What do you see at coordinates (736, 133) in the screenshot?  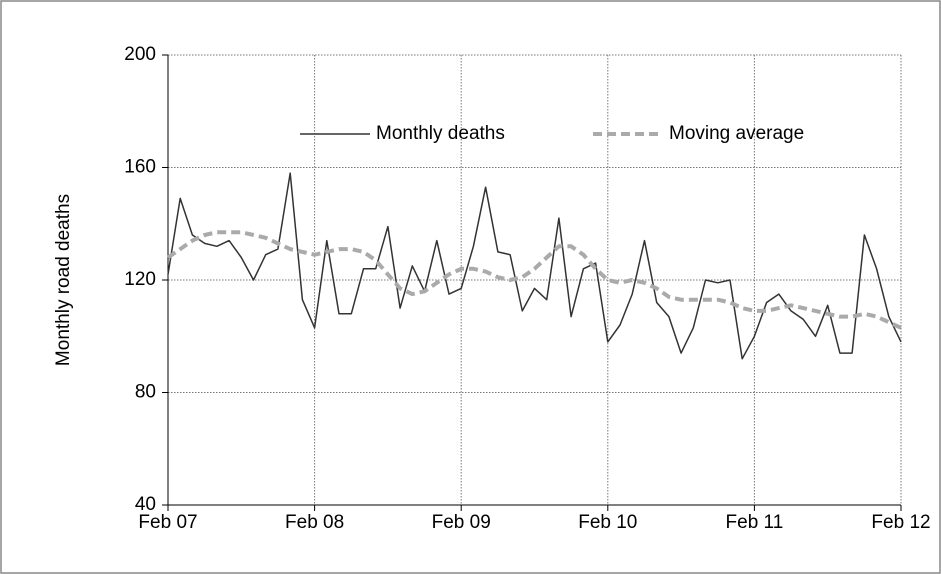 I see `legend-label: Moving average` at bounding box center [736, 133].